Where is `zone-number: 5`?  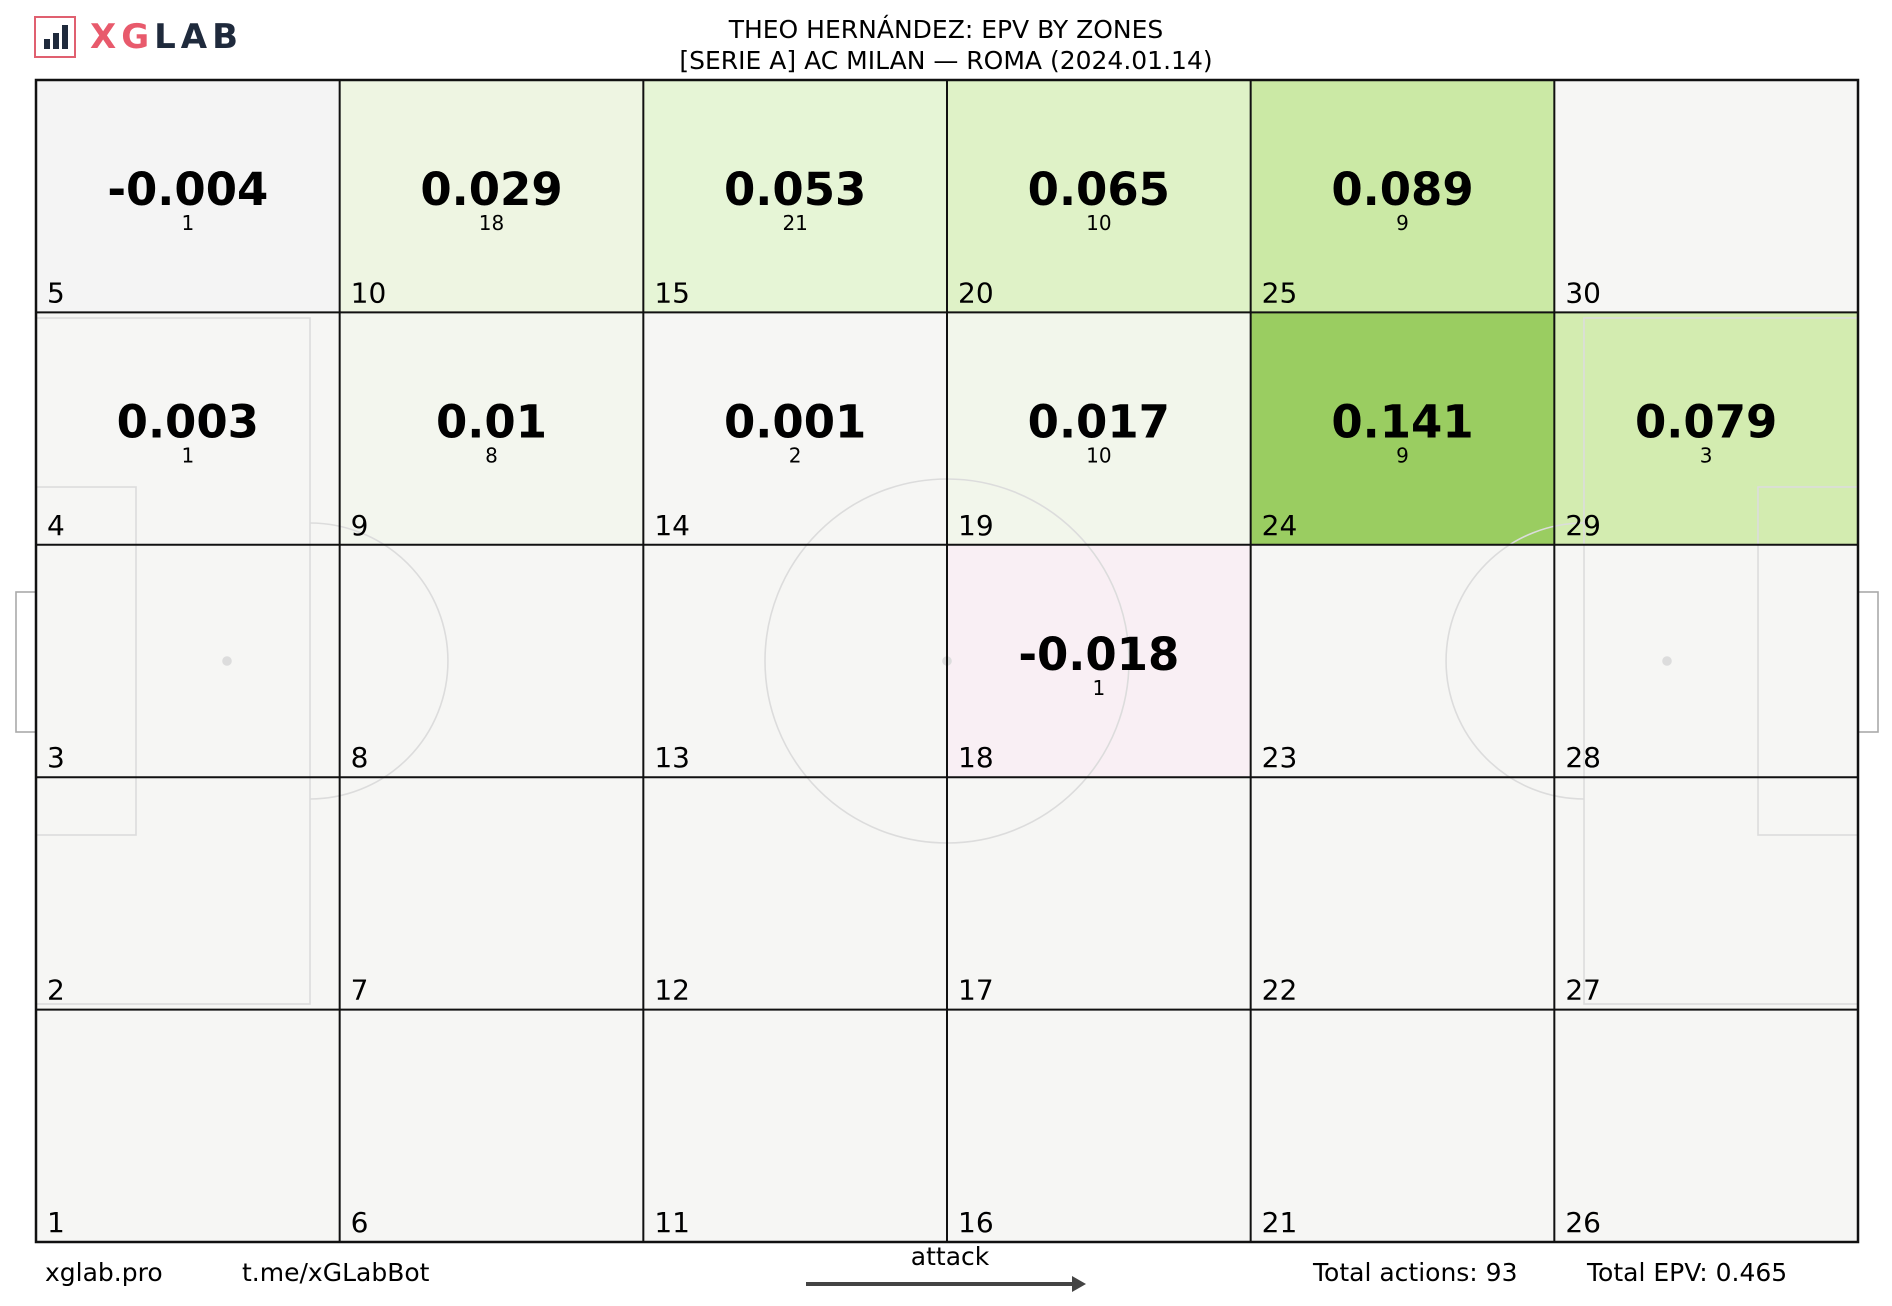 zone-number: 5 is located at coordinates (56, 292).